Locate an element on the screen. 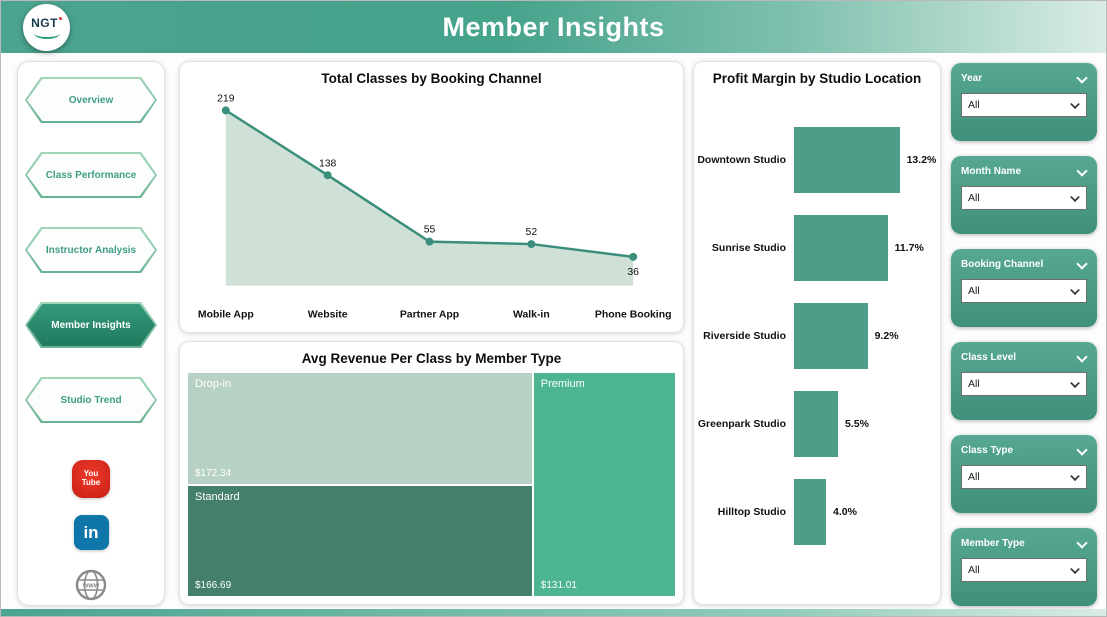  sidebar-item-studio-trend: Studio Trend is located at coordinates (91, 400).